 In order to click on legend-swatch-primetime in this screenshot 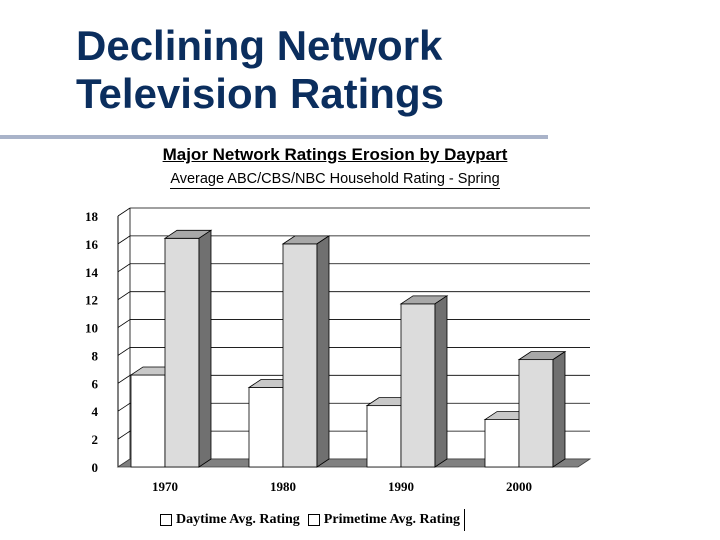, I will do `click(313, 520)`.